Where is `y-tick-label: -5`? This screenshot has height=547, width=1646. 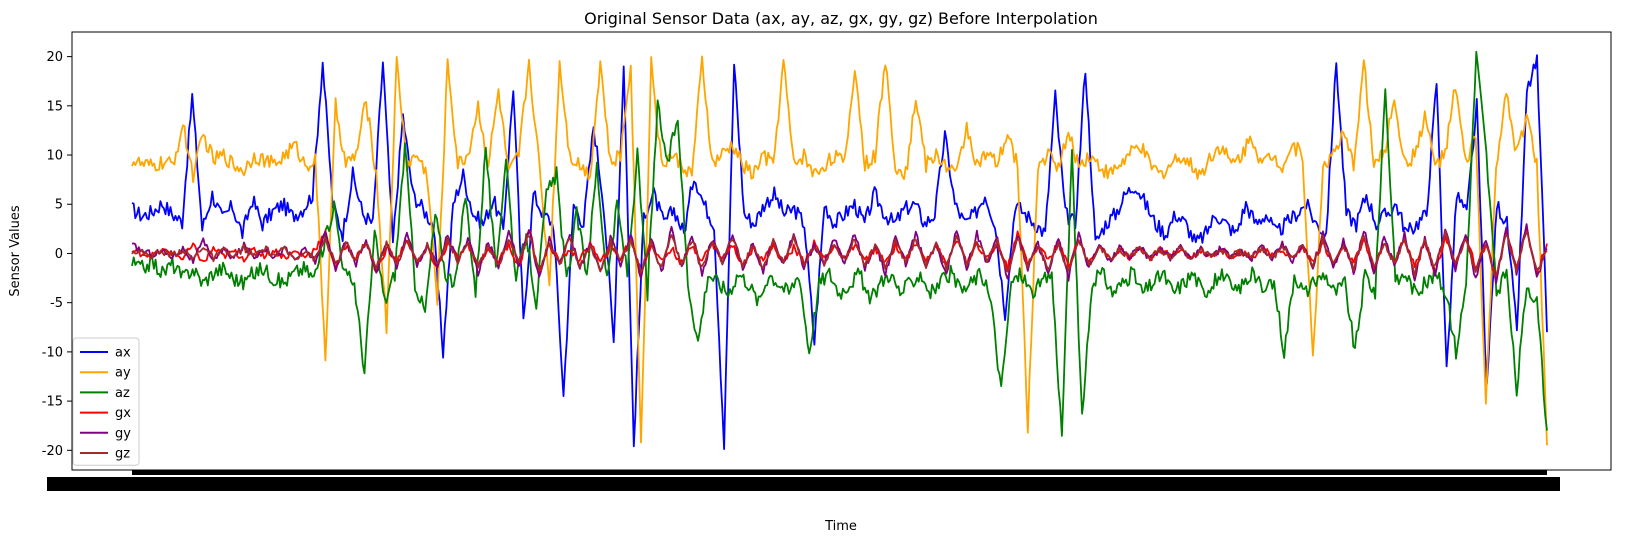
y-tick-label: -5 is located at coordinates (56, 303).